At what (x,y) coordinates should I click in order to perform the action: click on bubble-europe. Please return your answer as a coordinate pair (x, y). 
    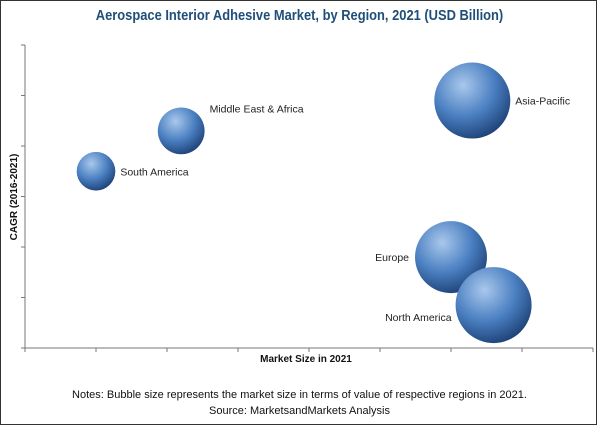
    Looking at the image, I should click on (451, 257).